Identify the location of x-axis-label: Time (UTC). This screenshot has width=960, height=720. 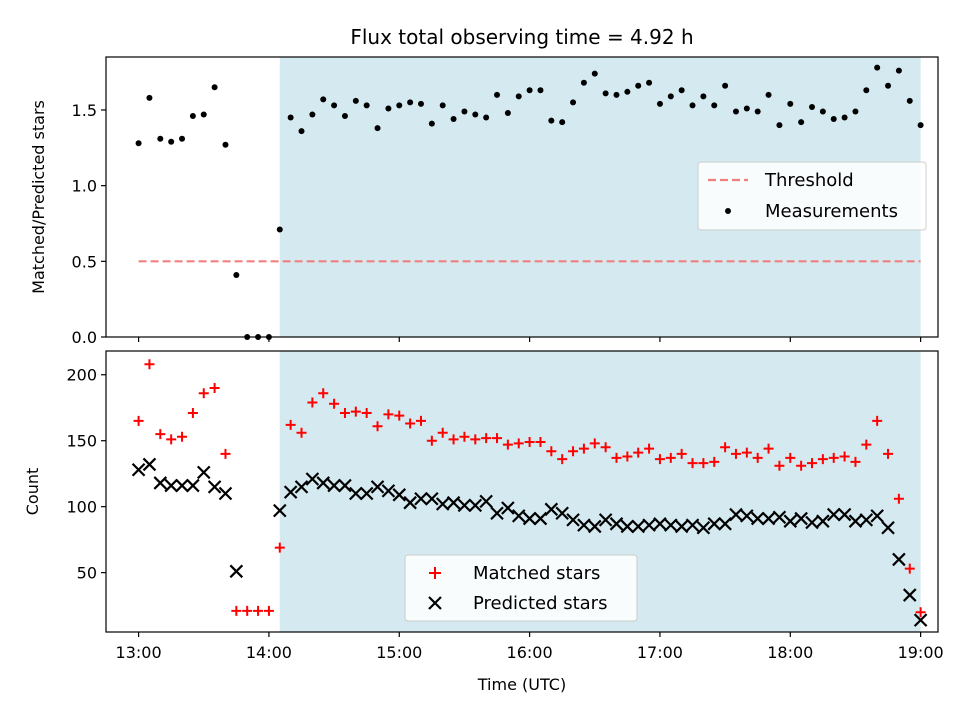
(521, 684).